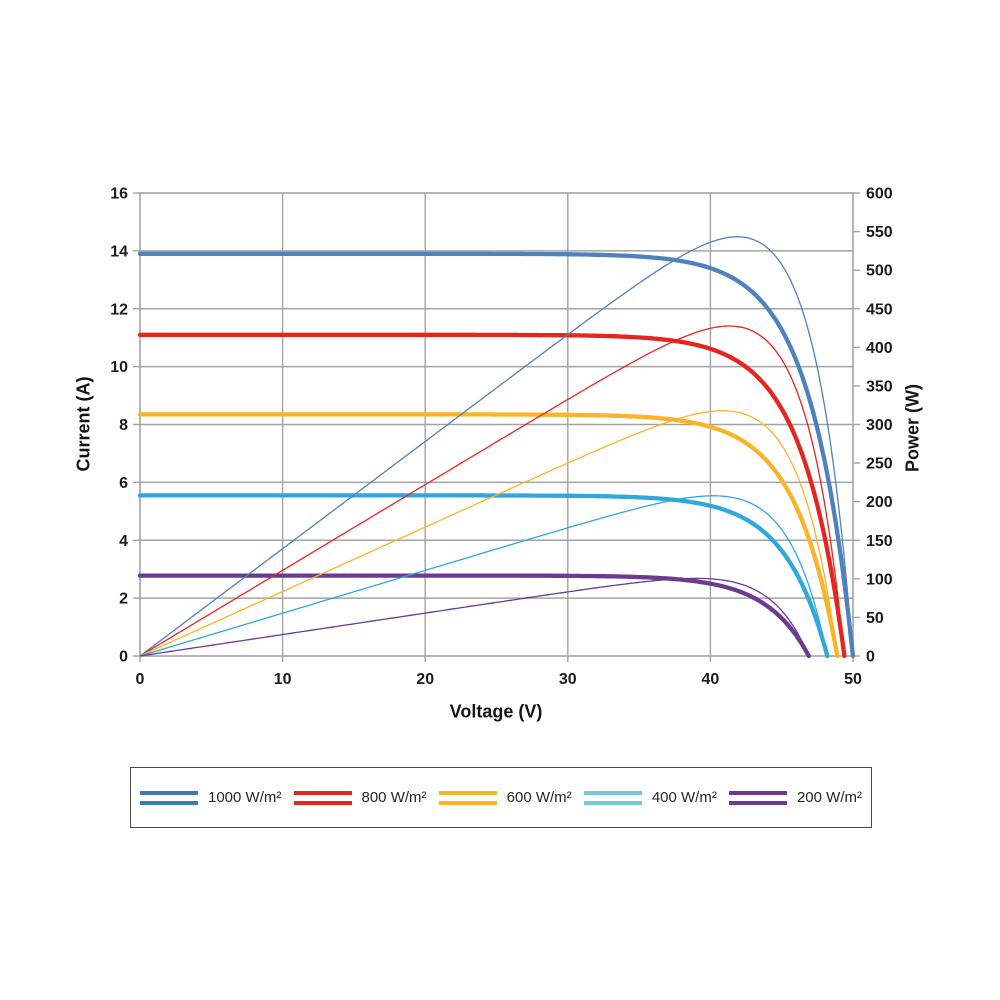  What do you see at coordinates (83, 424) in the screenshot?
I see `left-axis-title: Current (A)` at bounding box center [83, 424].